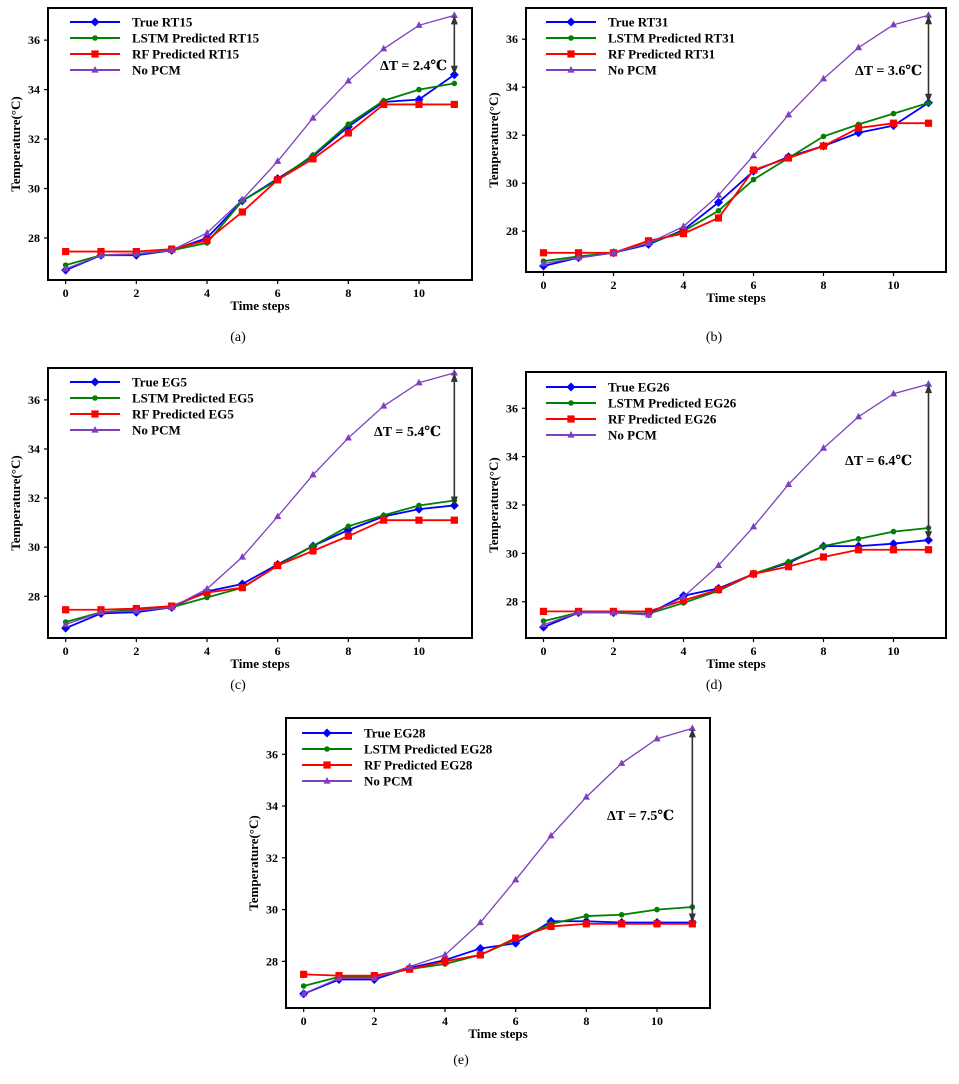 The height and width of the screenshot is (1084, 959). Describe the element at coordinates (657, 1021) in the screenshot. I see `x-tick-label: 10` at that location.